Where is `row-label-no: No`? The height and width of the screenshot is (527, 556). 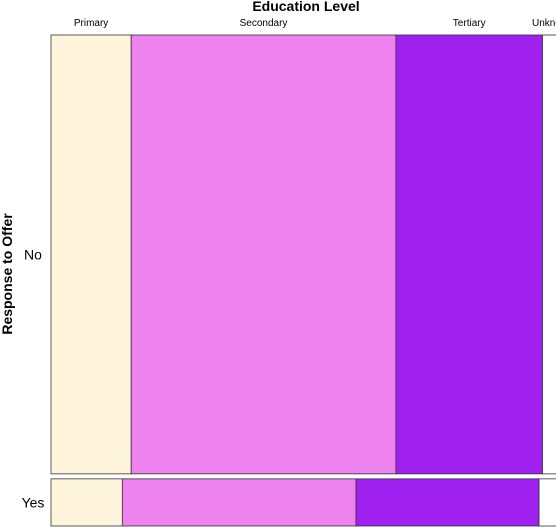
row-label-no: No is located at coordinates (33, 254).